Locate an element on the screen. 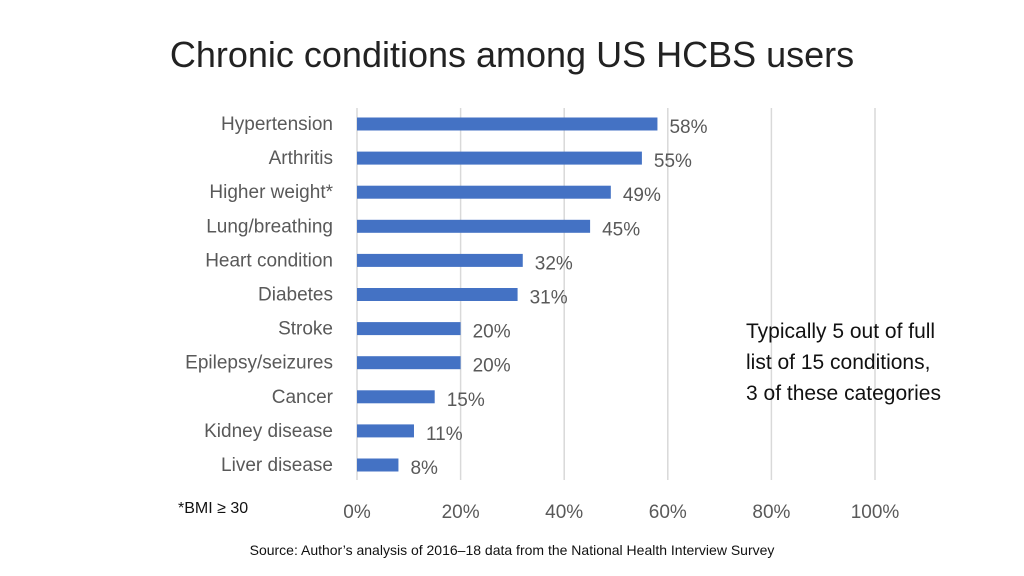  category-label: Lung/breathing is located at coordinates (269, 226).